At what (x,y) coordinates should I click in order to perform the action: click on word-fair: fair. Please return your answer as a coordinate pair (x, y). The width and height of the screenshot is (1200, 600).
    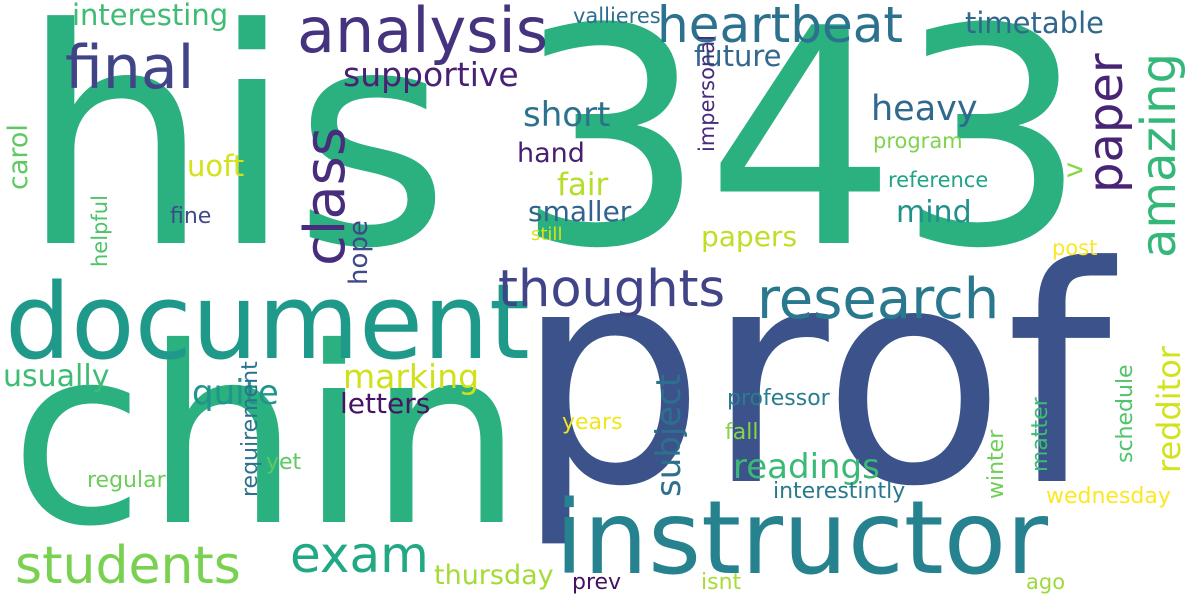
    Looking at the image, I should click on (583, 185).